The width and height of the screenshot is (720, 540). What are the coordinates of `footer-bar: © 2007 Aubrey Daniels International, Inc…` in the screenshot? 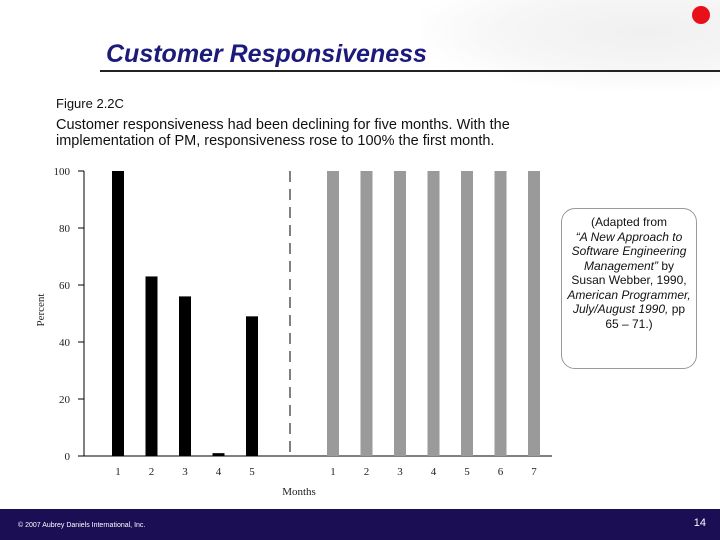 It's located at (360, 524).